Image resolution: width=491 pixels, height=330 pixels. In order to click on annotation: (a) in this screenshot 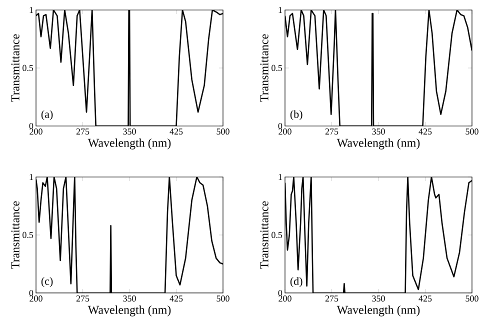, I will do `click(47, 115)`.